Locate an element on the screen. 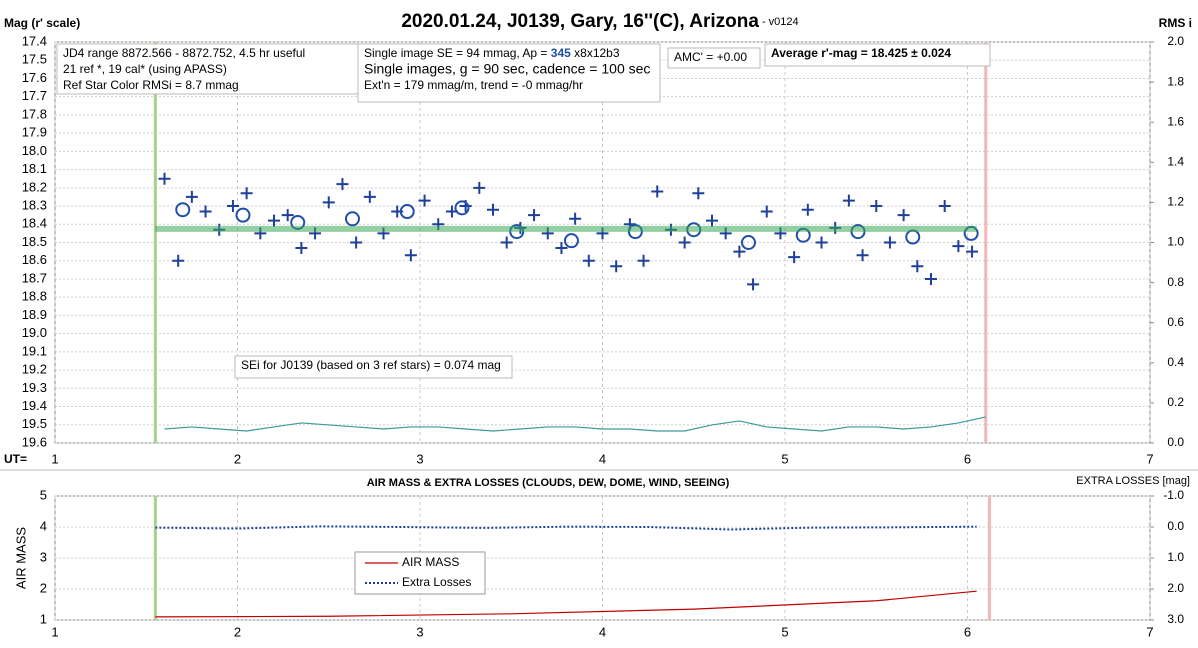 The width and height of the screenshot is (1198, 648). y2-tick-label: 0.6 is located at coordinates (1175, 322).